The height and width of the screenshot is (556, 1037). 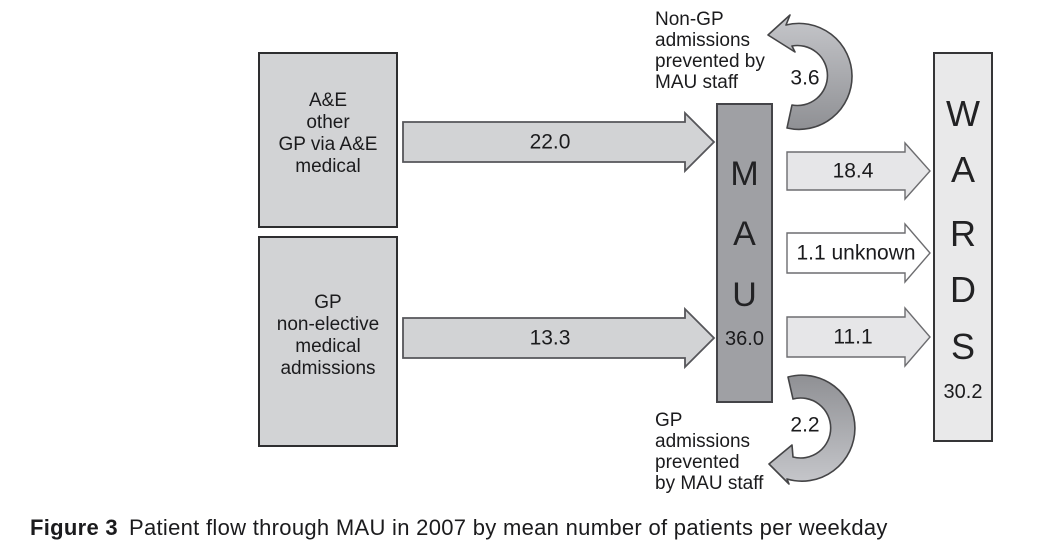 What do you see at coordinates (963, 289) in the screenshot?
I see `wards-letter: D` at bounding box center [963, 289].